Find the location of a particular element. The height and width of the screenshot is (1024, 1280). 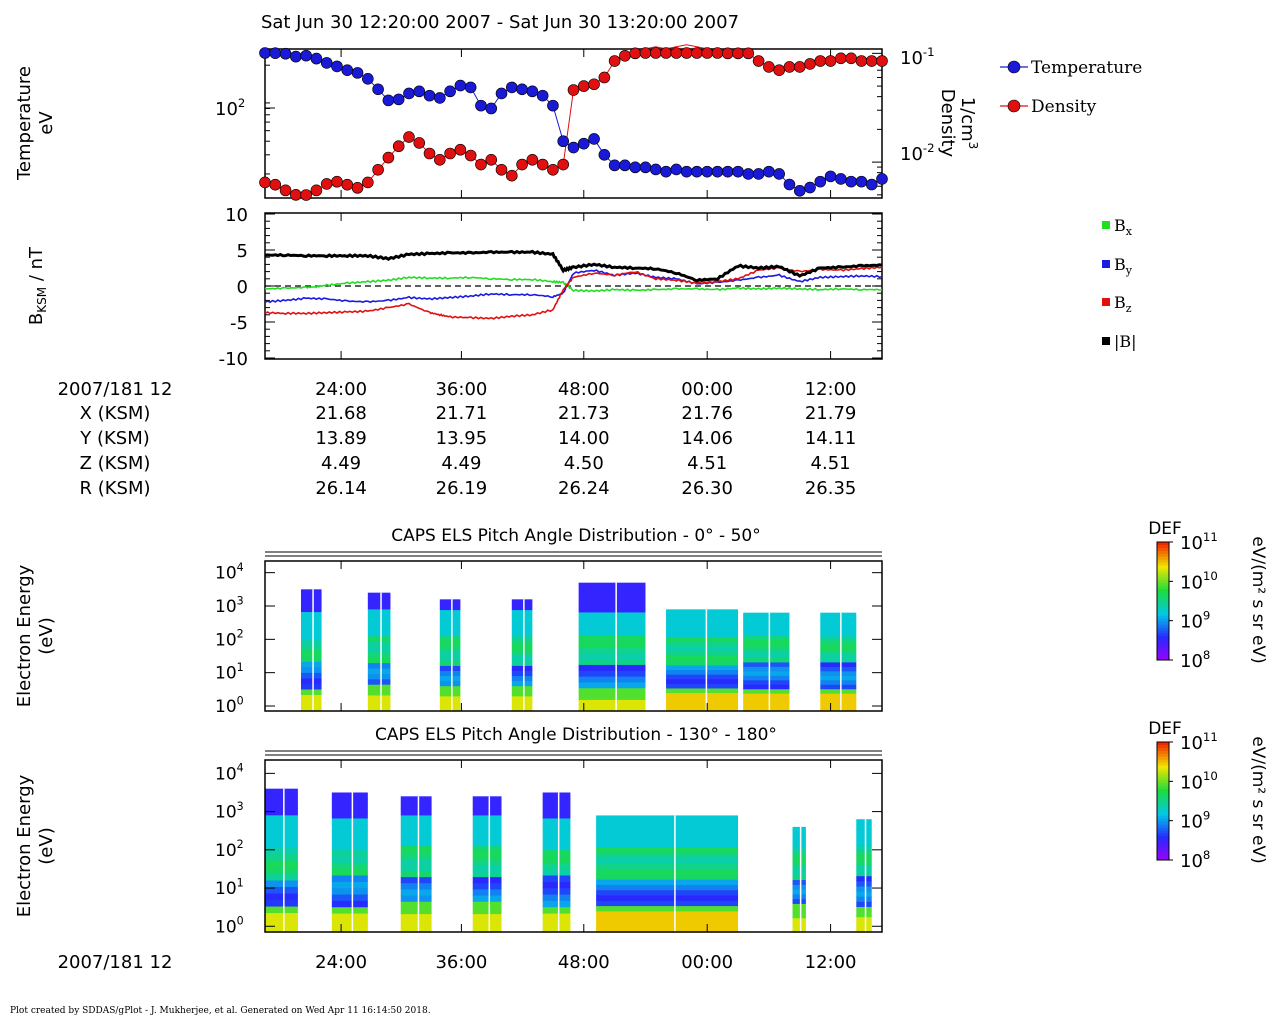

energy-tick-label: 10³ is located at coordinates (229, 811).